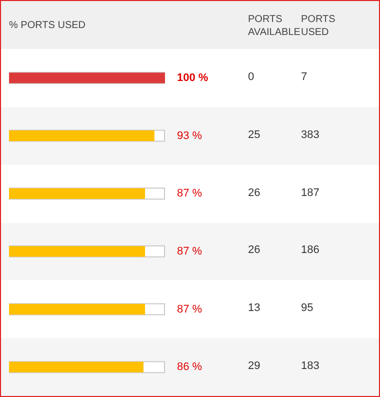  What do you see at coordinates (307, 308) in the screenshot?
I see `data-label: 95` at bounding box center [307, 308].